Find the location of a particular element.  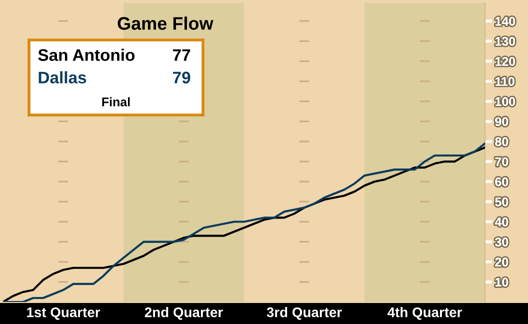

text: 2nd Quarter is located at coordinates (183, 313).